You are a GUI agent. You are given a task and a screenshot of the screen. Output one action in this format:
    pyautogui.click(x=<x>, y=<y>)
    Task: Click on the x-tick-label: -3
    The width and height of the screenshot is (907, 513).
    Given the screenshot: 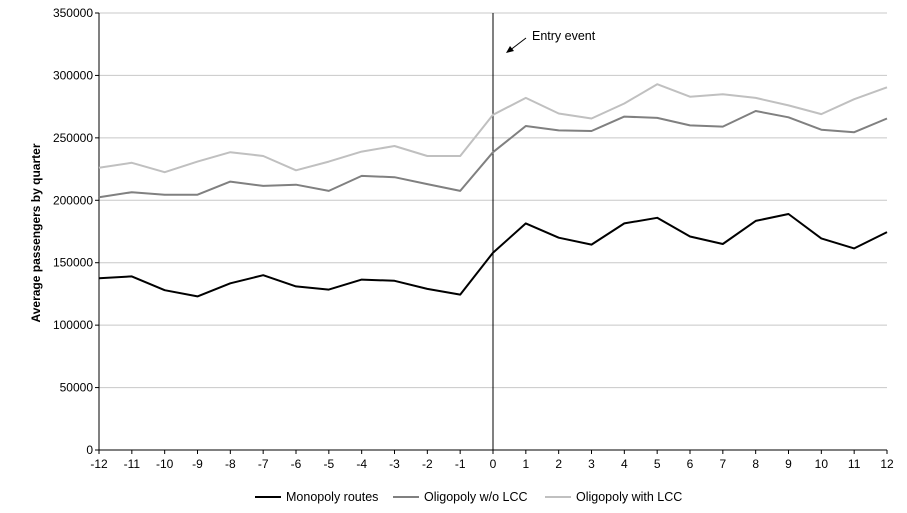 What is the action you would take?
    pyautogui.click(x=394, y=464)
    